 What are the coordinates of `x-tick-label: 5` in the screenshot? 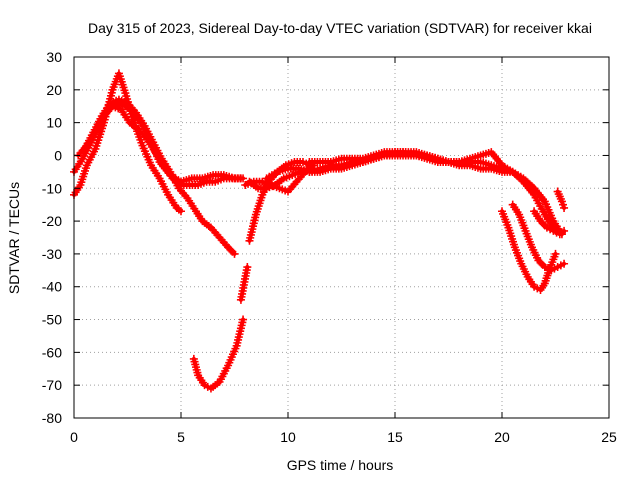 It's located at (181, 437).